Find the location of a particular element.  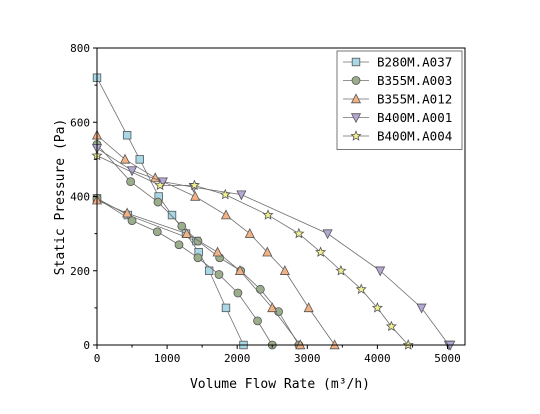

legend-label: B355M.A003 is located at coordinates (414, 80).